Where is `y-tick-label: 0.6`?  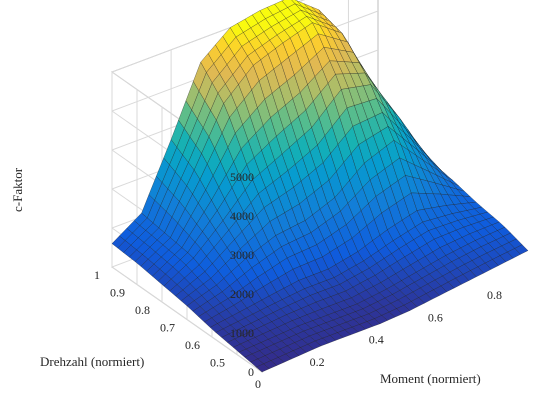
y-tick-label: 0.6 is located at coordinates (192, 345).